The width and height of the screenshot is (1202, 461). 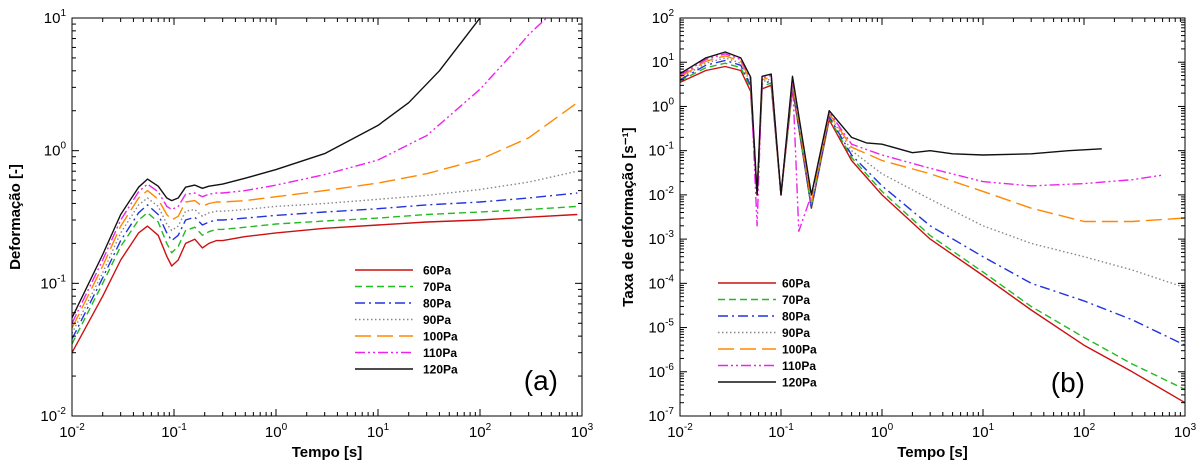 I want to click on y-axis-label: Deformação [-], so click(x=15, y=217).